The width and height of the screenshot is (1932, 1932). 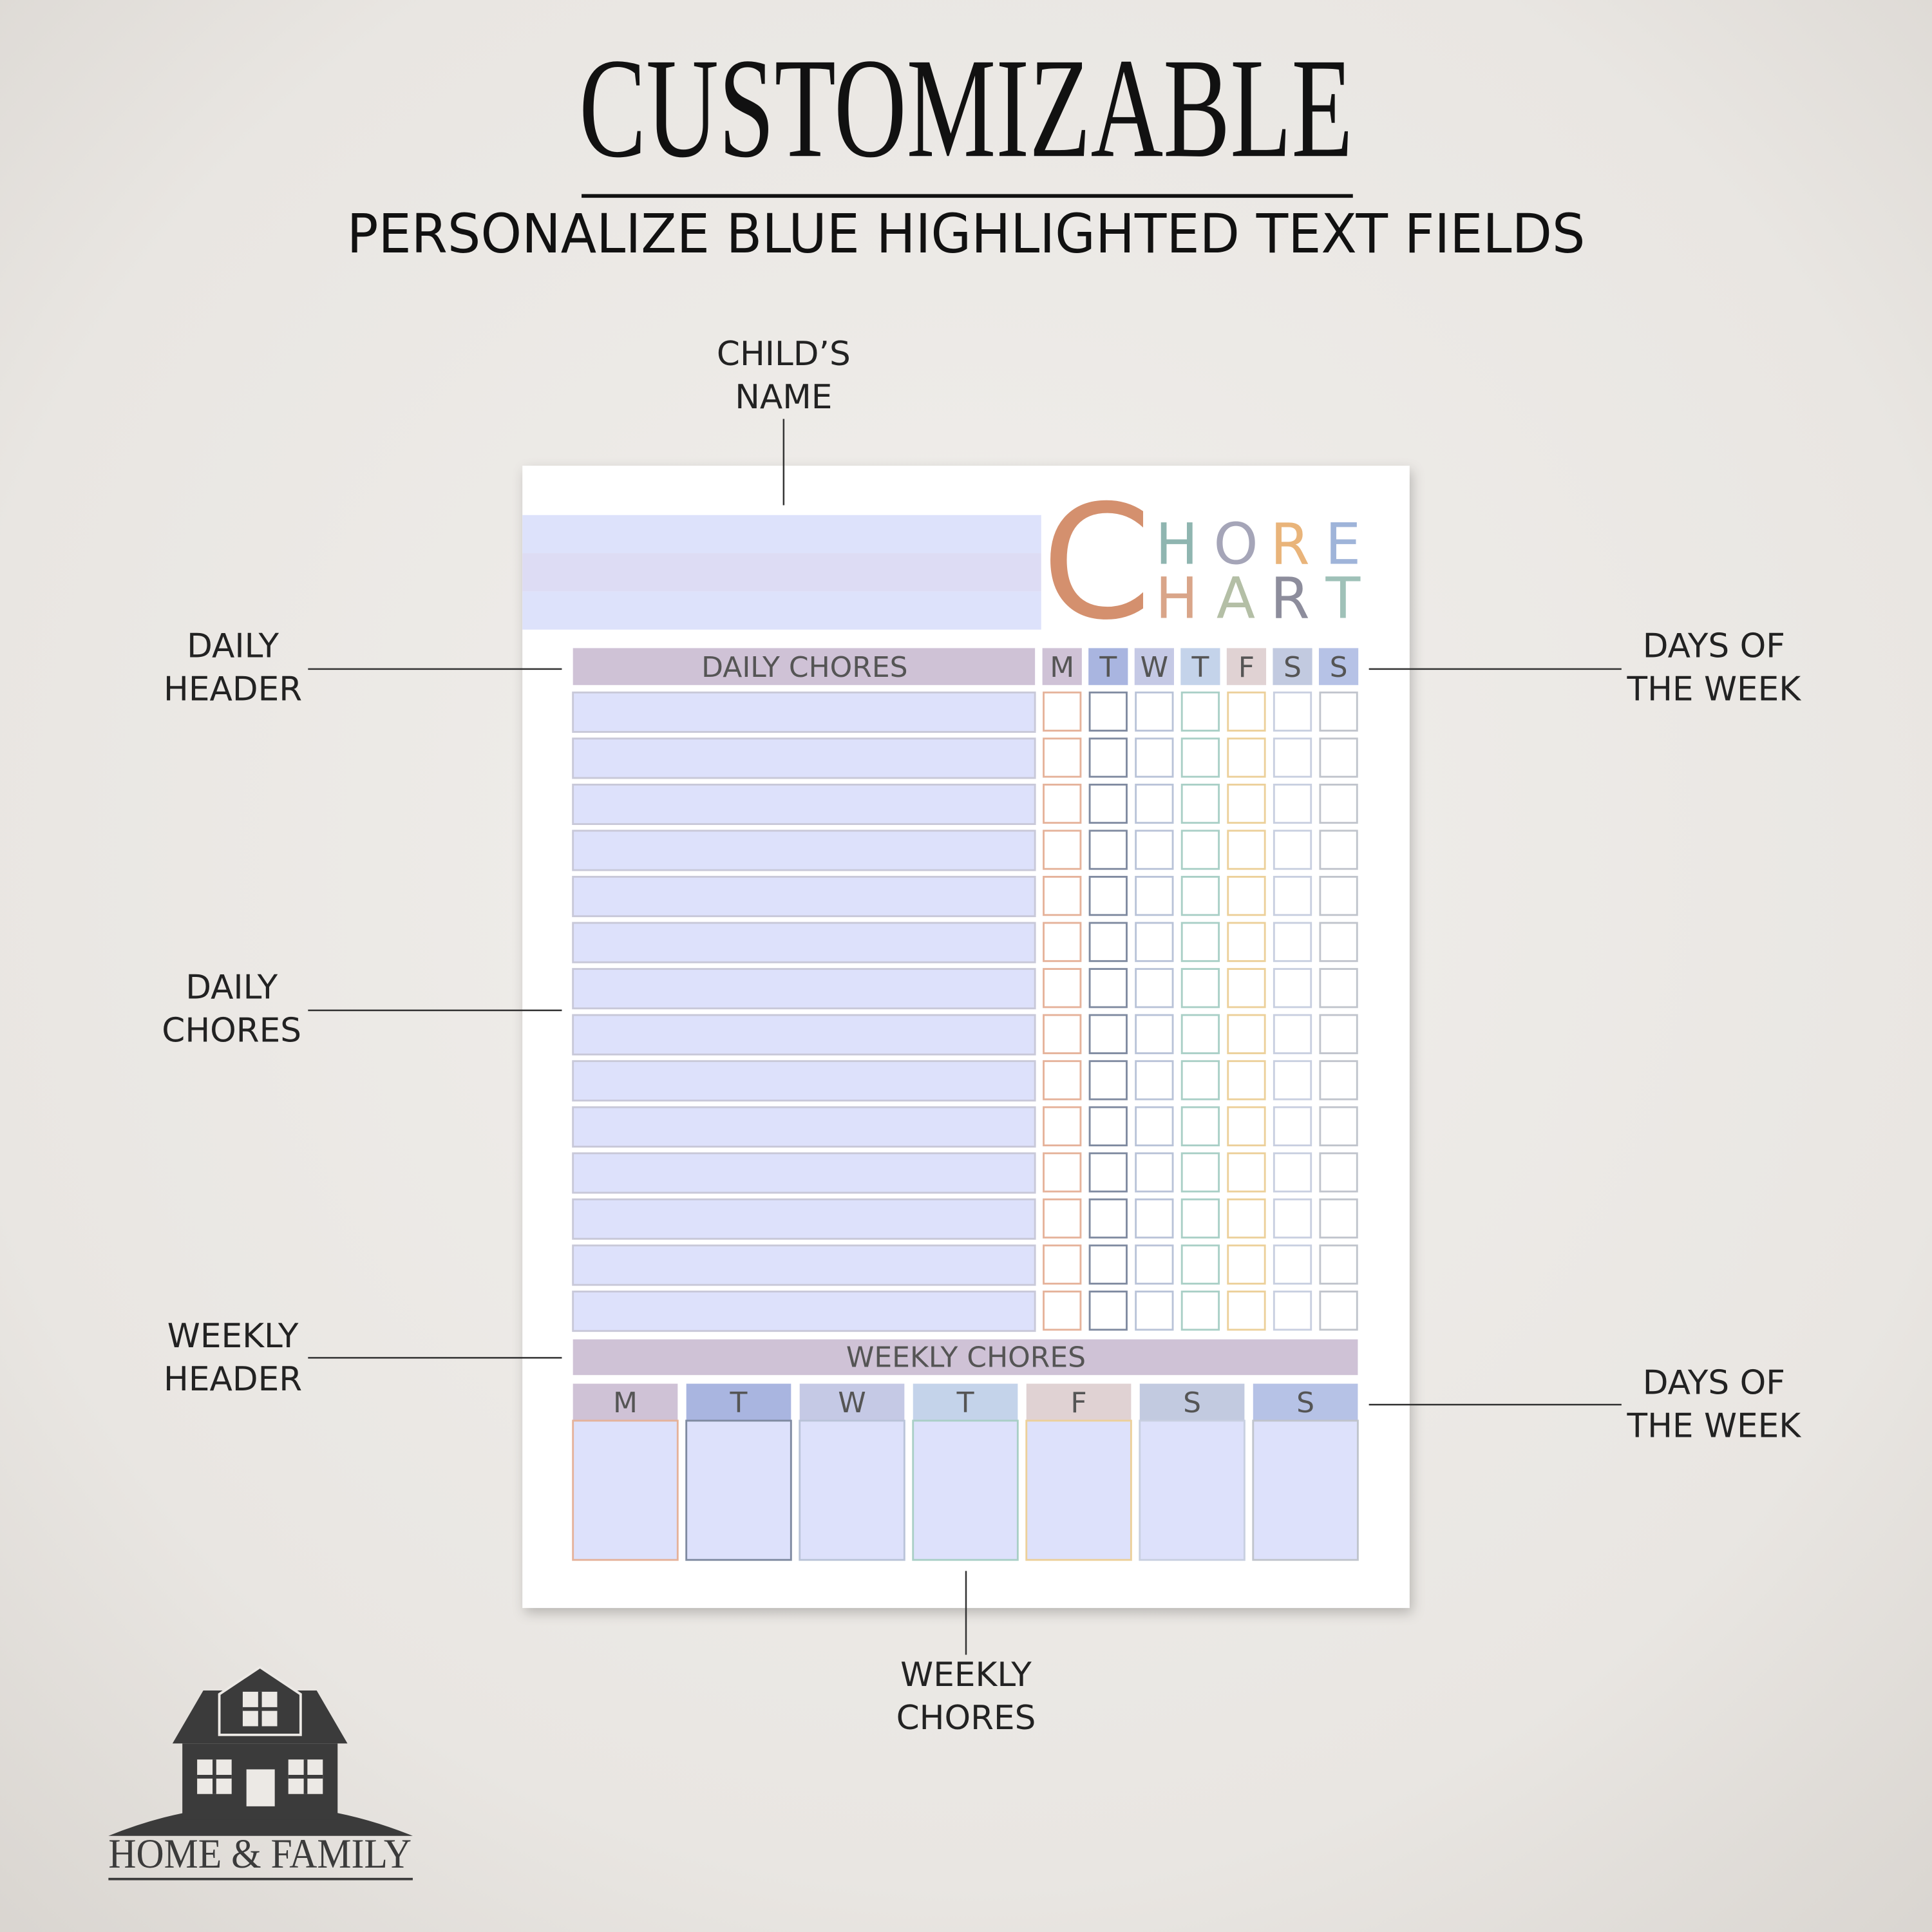 What do you see at coordinates (1343, 598) in the screenshot?
I see `logo-letter: T` at bounding box center [1343, 598].